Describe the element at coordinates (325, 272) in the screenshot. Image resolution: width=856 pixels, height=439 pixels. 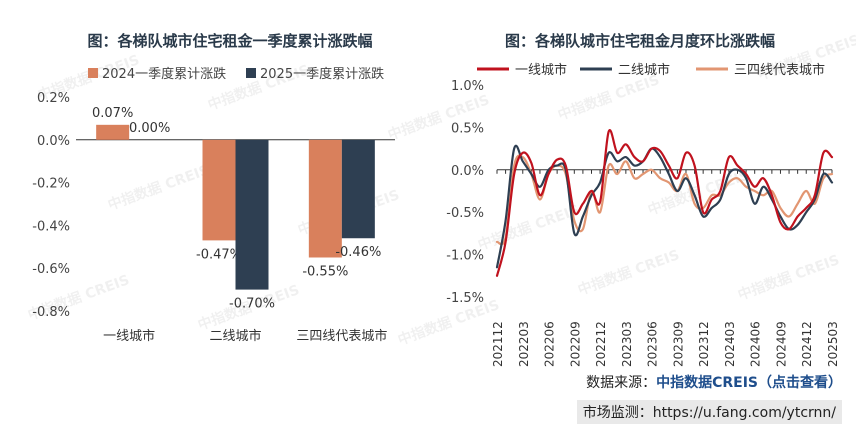
I see `bar-data-label: -0.55%` at that location.